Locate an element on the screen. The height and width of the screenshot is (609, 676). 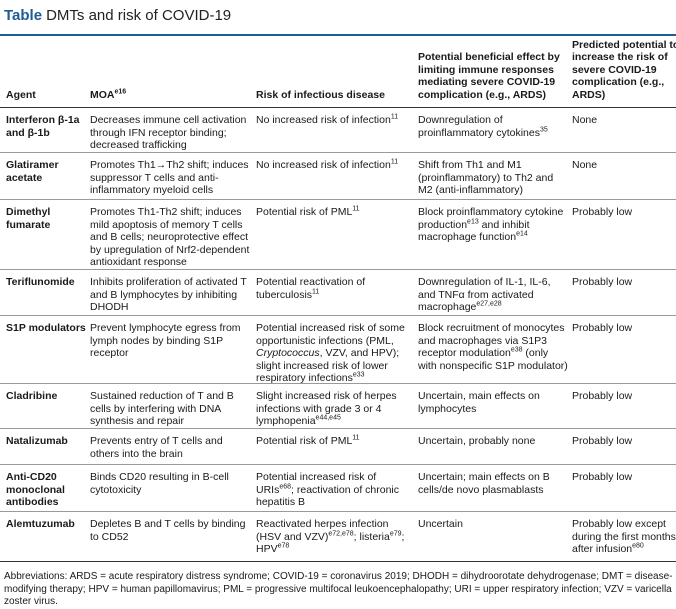
header-agent: Agent is located at coordinates (21, 94).